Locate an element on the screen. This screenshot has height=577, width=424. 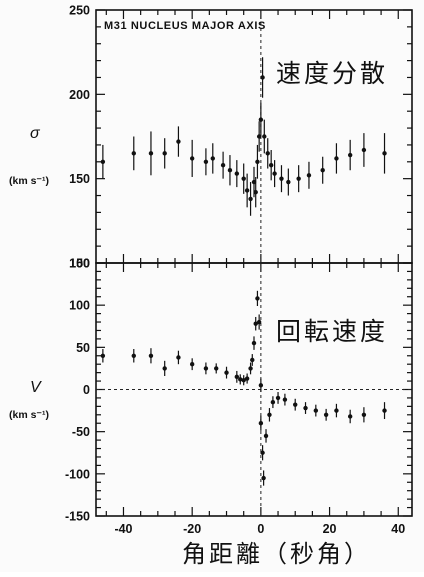
bottom-ytick-label: 100 is located at coordinates (79, 306).